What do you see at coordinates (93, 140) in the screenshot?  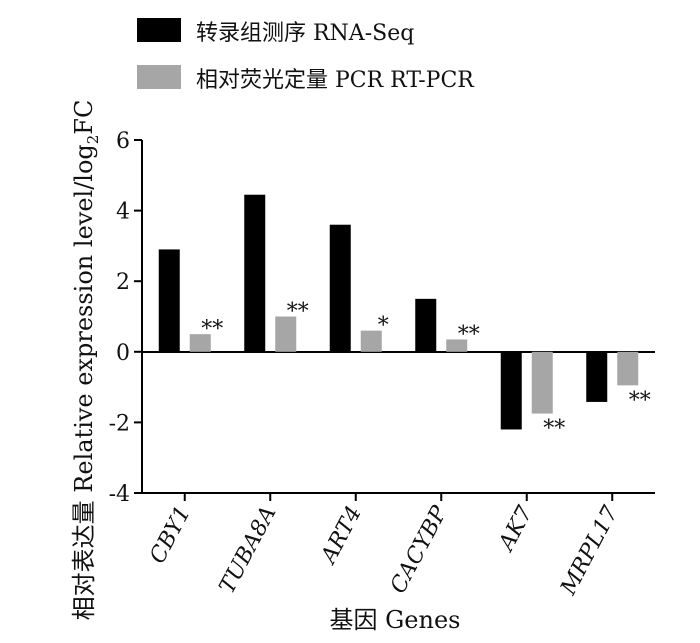 I see `y-axis-title-subscript: 2` at bounding box center [93, 140].